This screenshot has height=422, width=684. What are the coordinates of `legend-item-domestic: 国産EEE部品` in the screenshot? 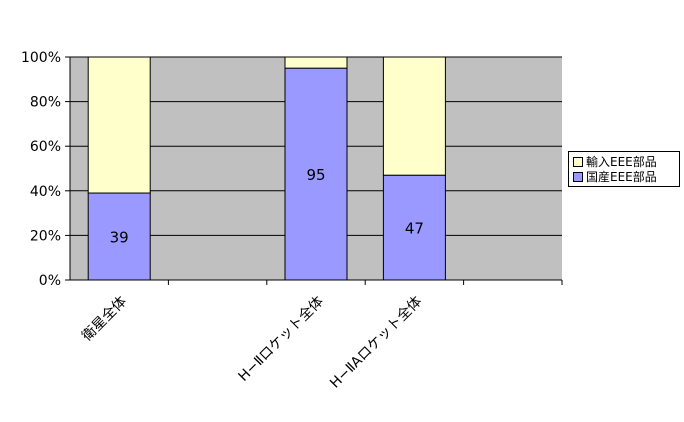 It's located at (626, 176).